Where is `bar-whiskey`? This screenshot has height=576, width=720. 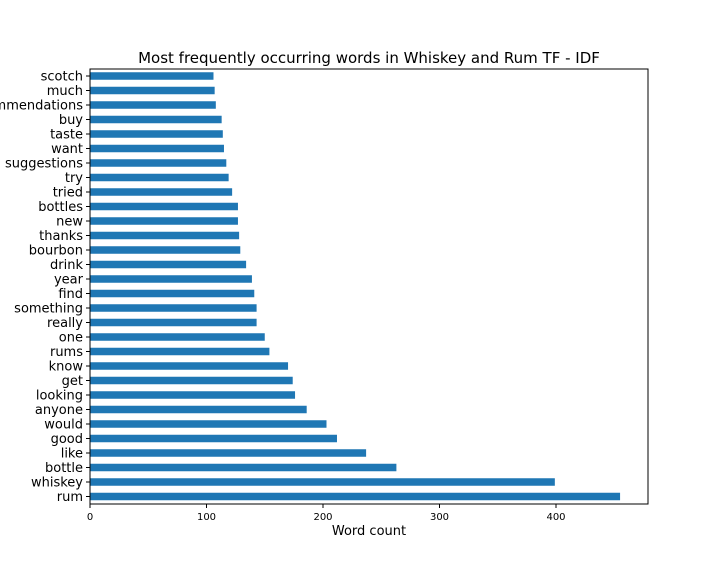 bar-whiskey is located at coordinates (322, 482).